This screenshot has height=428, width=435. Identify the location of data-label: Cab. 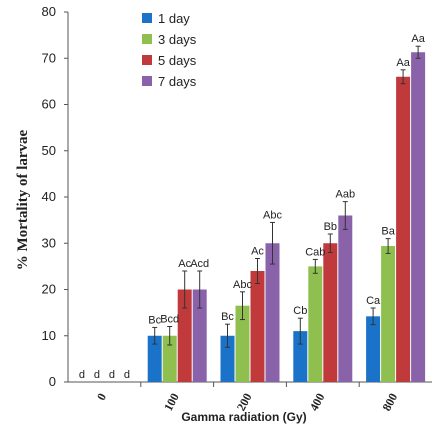
(315, 252).